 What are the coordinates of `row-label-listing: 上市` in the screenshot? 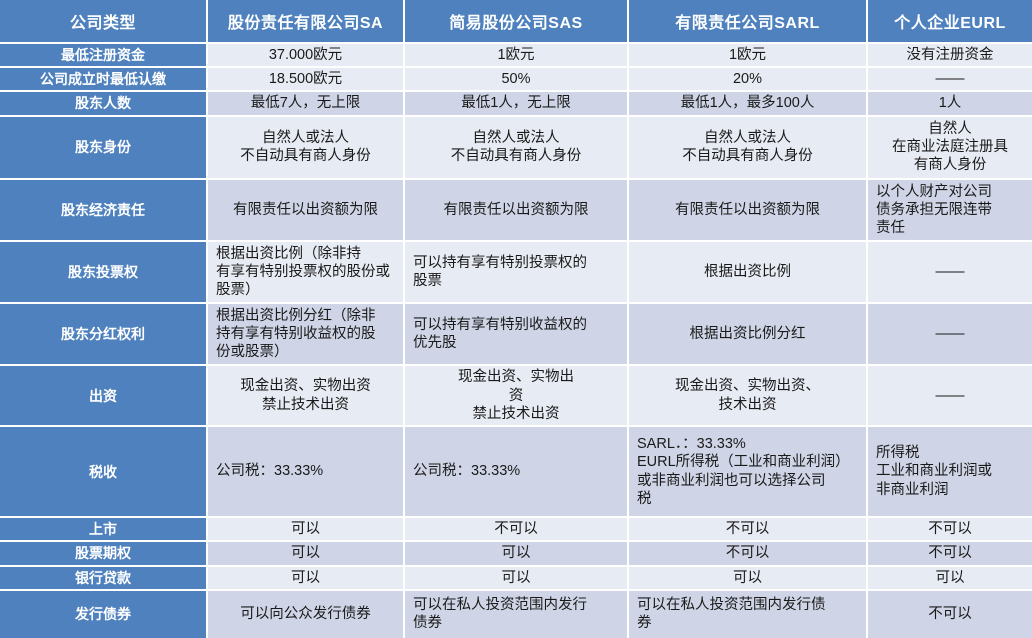 It's located at (104, 530).